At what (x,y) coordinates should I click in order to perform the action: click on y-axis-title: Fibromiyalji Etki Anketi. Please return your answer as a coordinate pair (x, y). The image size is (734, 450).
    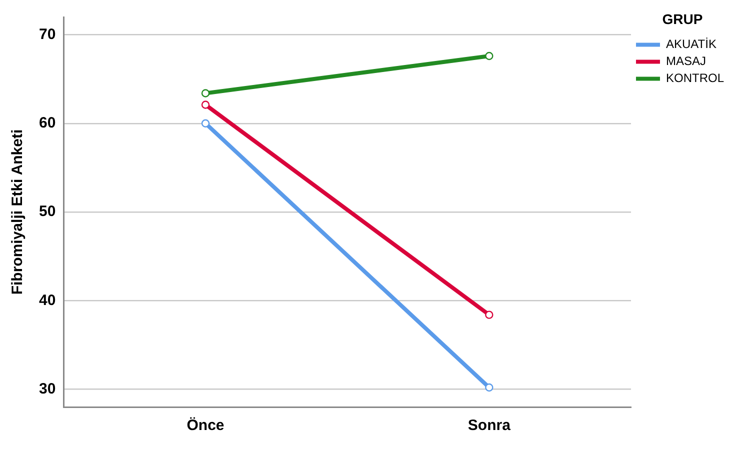
    Looking at the image, I should click on (17, 212).